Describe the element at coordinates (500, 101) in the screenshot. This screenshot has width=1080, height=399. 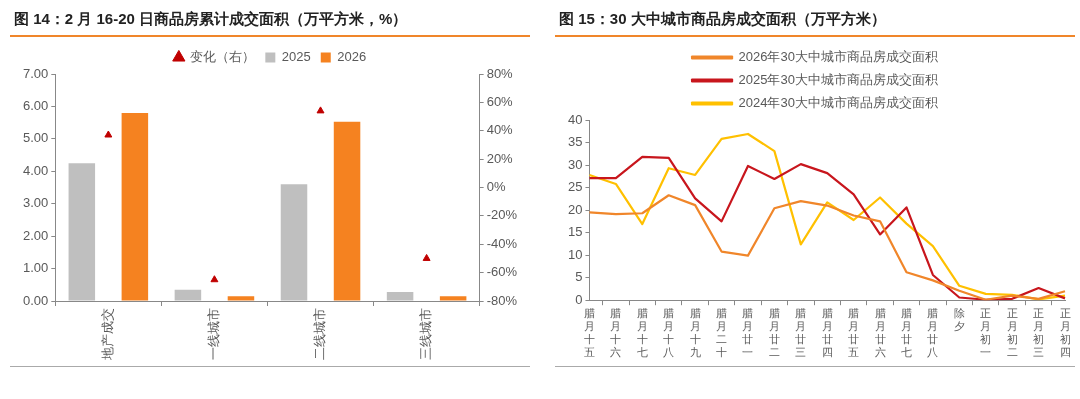
I see `y2-tick-label: 60%` at that location.